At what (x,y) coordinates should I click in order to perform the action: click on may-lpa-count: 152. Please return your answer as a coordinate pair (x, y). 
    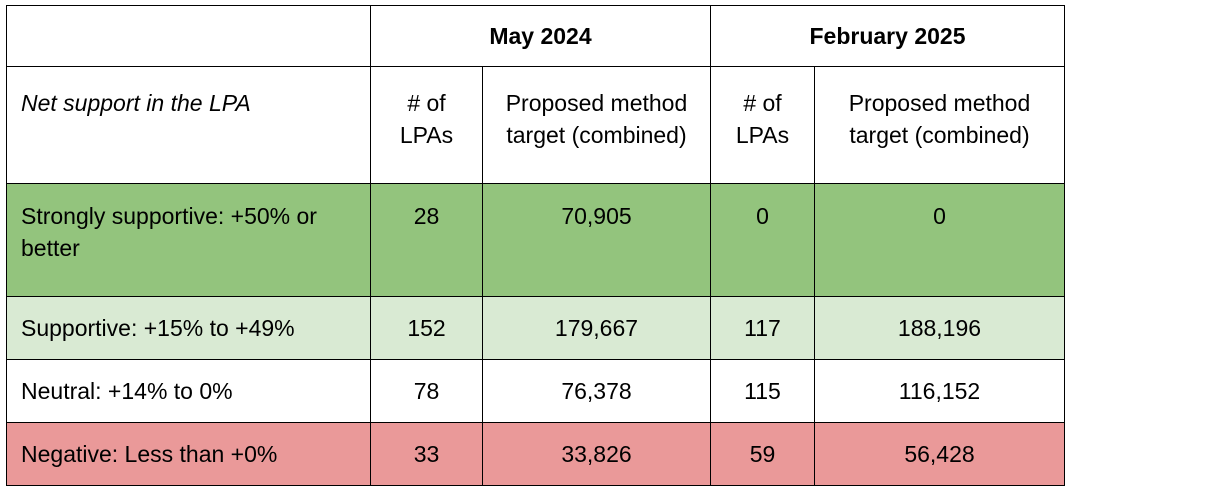
    Looking at the image, I should click on (426, 328).